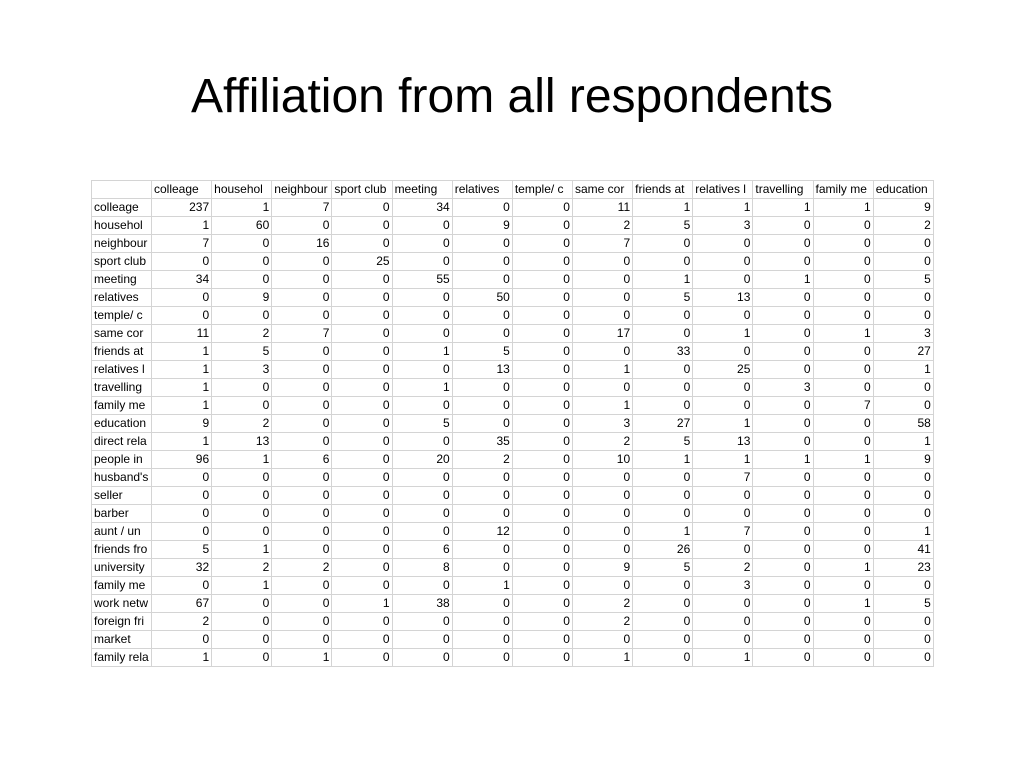  What do you see at coordinates (181, 459) in the screenshot?
I see `value-cell: 96` at bounding box center [181, 459].